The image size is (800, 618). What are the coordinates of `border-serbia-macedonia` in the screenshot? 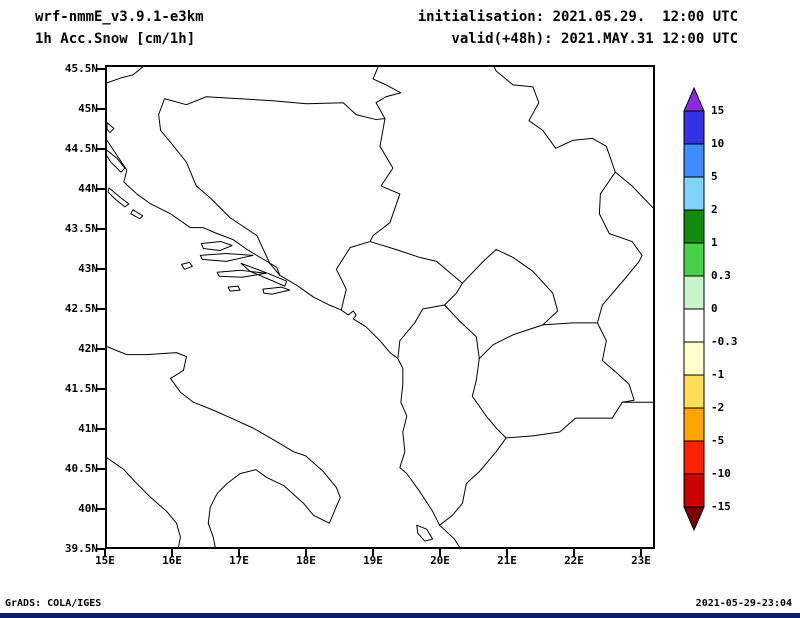 It's located at (570, 324).